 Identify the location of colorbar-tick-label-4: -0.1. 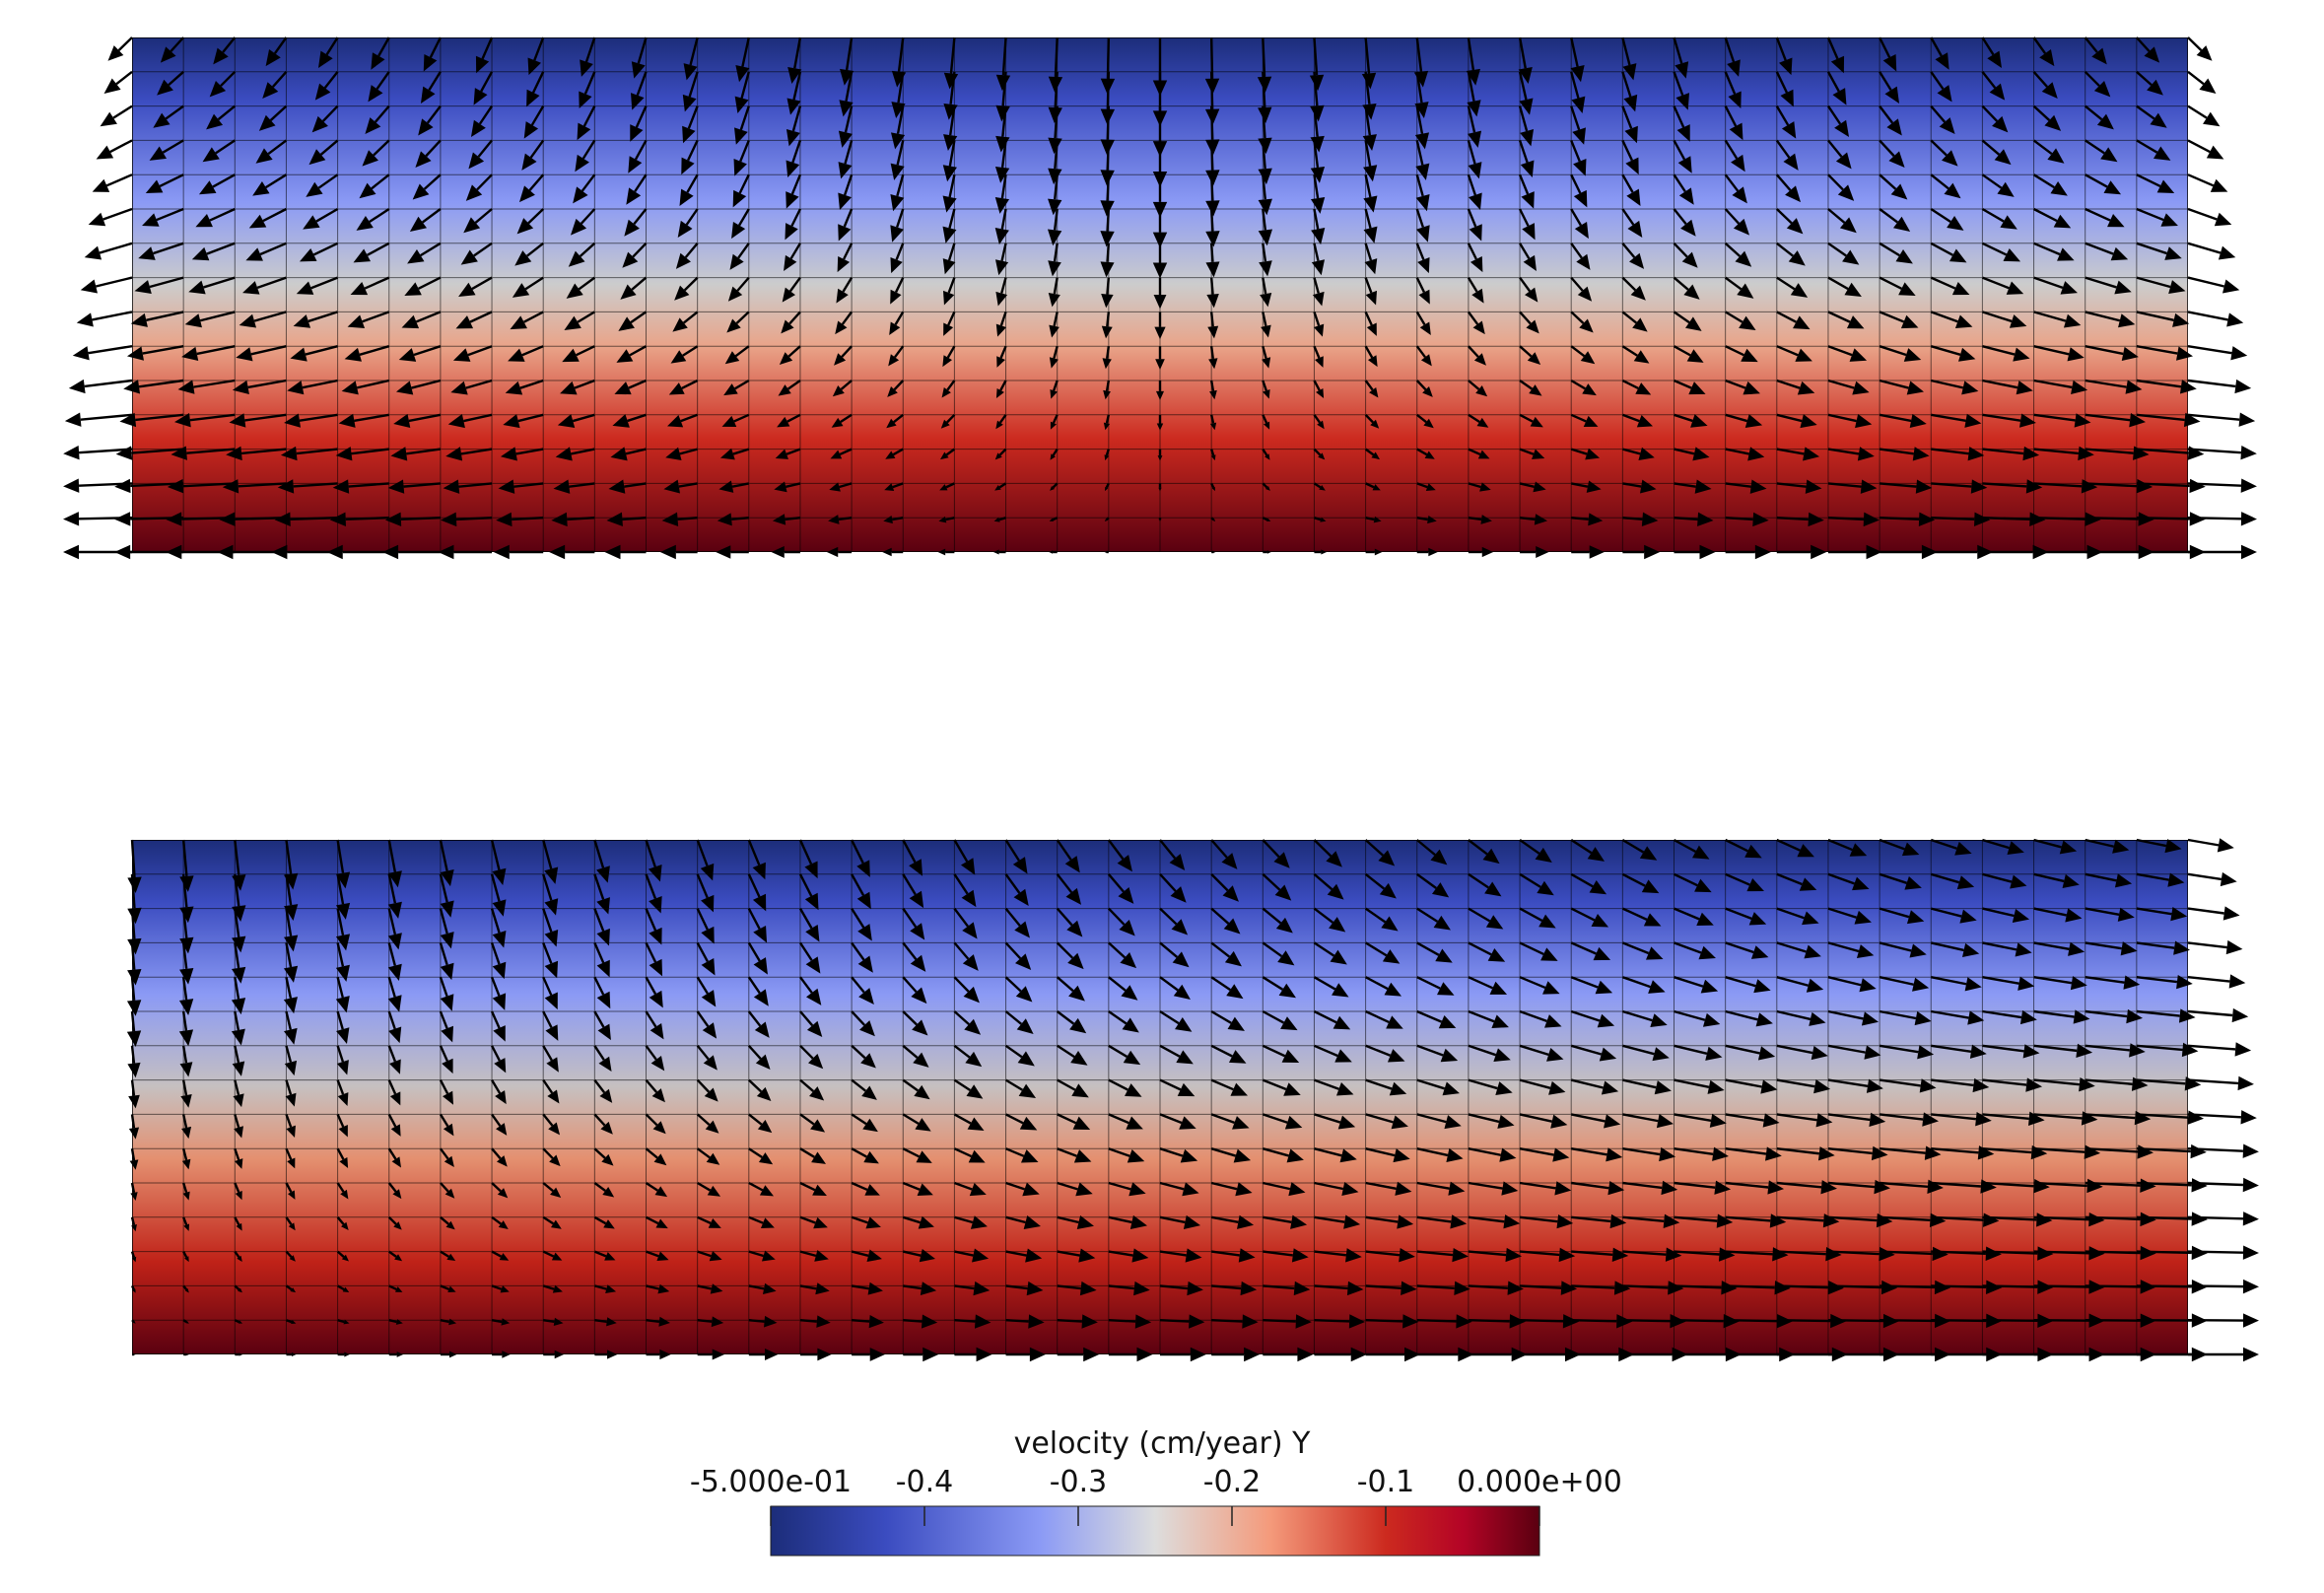
(1386, 1482).